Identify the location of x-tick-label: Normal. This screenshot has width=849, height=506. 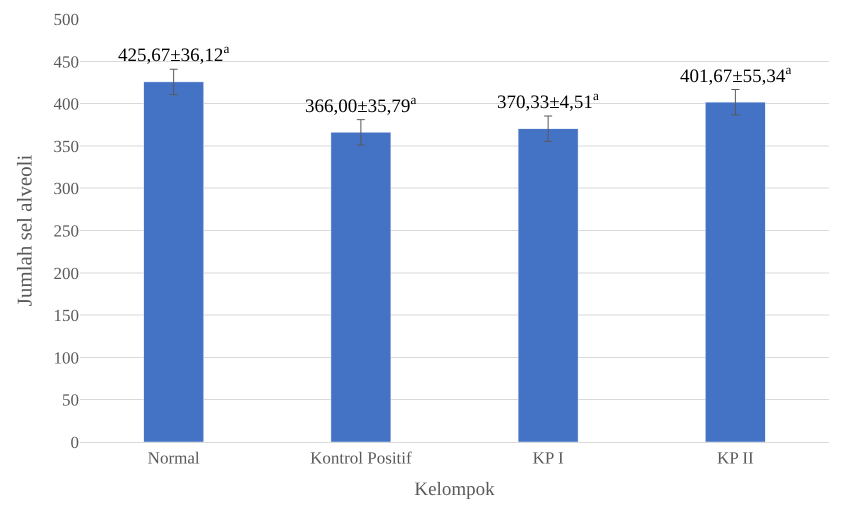
(174, 458).